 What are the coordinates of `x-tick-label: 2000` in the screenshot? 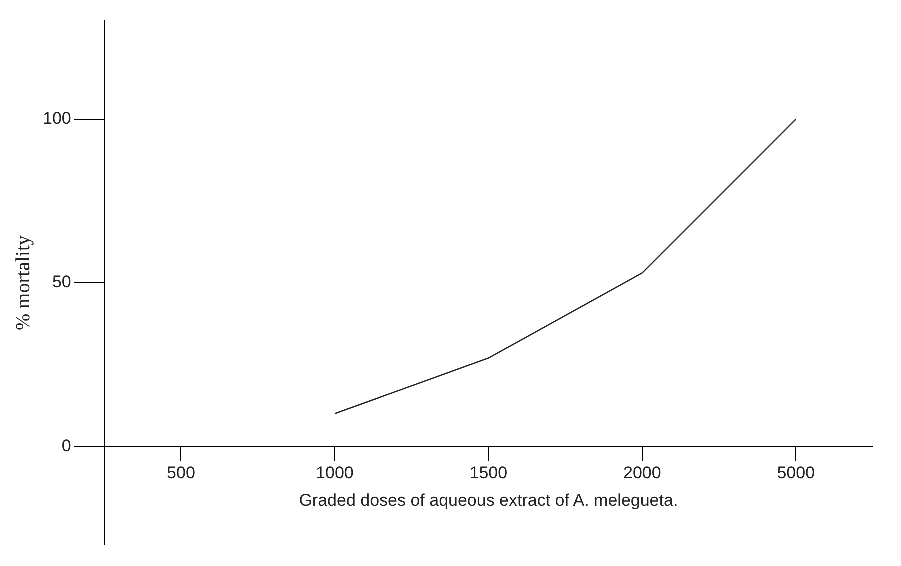 It's located at (642, 473).